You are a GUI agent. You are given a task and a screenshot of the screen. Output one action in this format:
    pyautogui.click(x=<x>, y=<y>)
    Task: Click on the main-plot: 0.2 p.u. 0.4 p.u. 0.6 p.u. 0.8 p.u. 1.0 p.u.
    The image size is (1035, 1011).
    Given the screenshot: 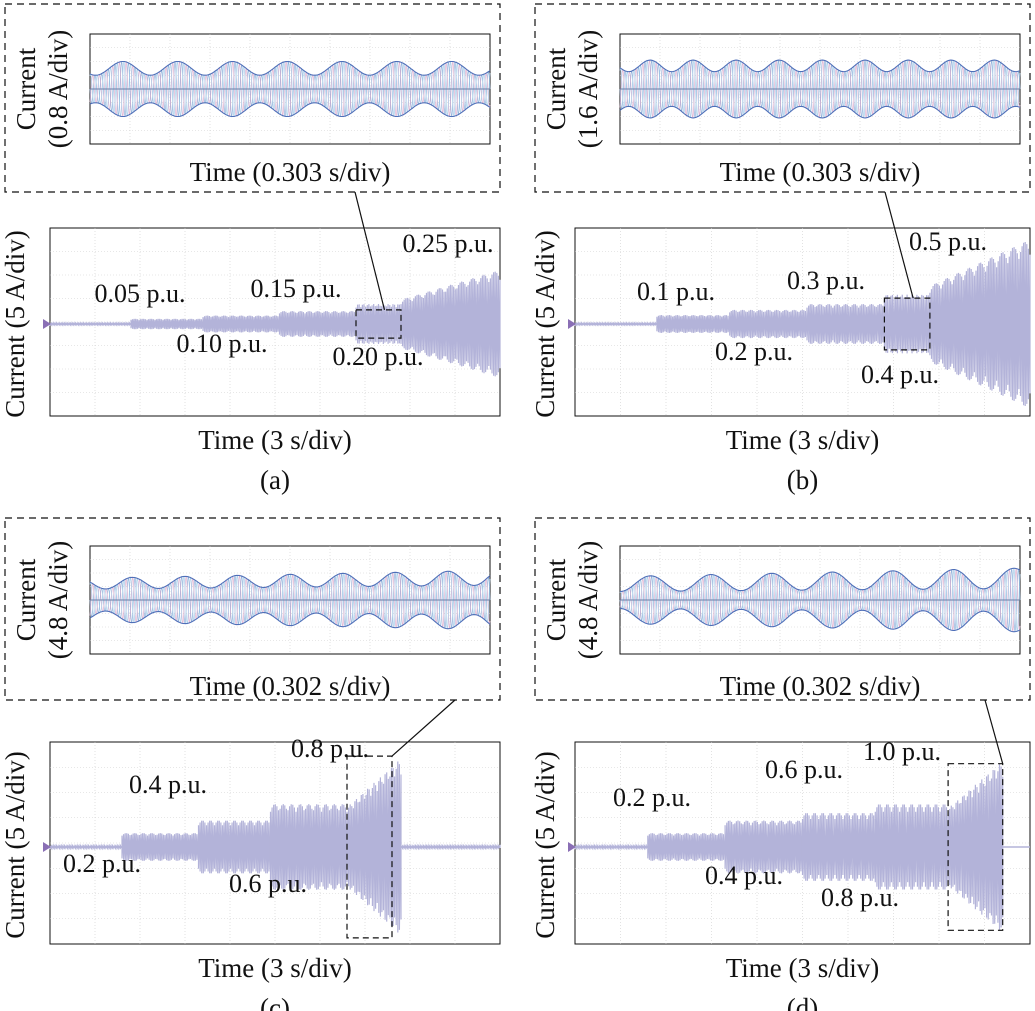 What is the action you would take?
    pyautogui.click(x=799, y=822)
    